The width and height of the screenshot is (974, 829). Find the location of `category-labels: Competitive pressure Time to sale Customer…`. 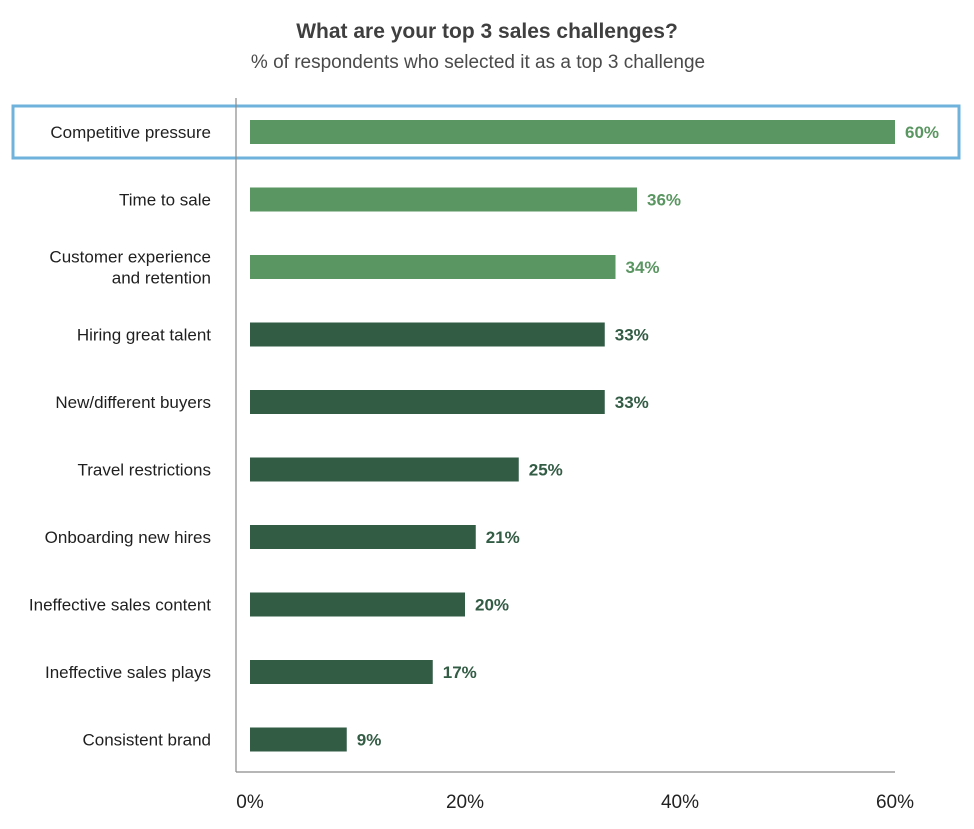

category-labels: Competitive pressure Time to sale Customer… is located at coordinates (120, 436).